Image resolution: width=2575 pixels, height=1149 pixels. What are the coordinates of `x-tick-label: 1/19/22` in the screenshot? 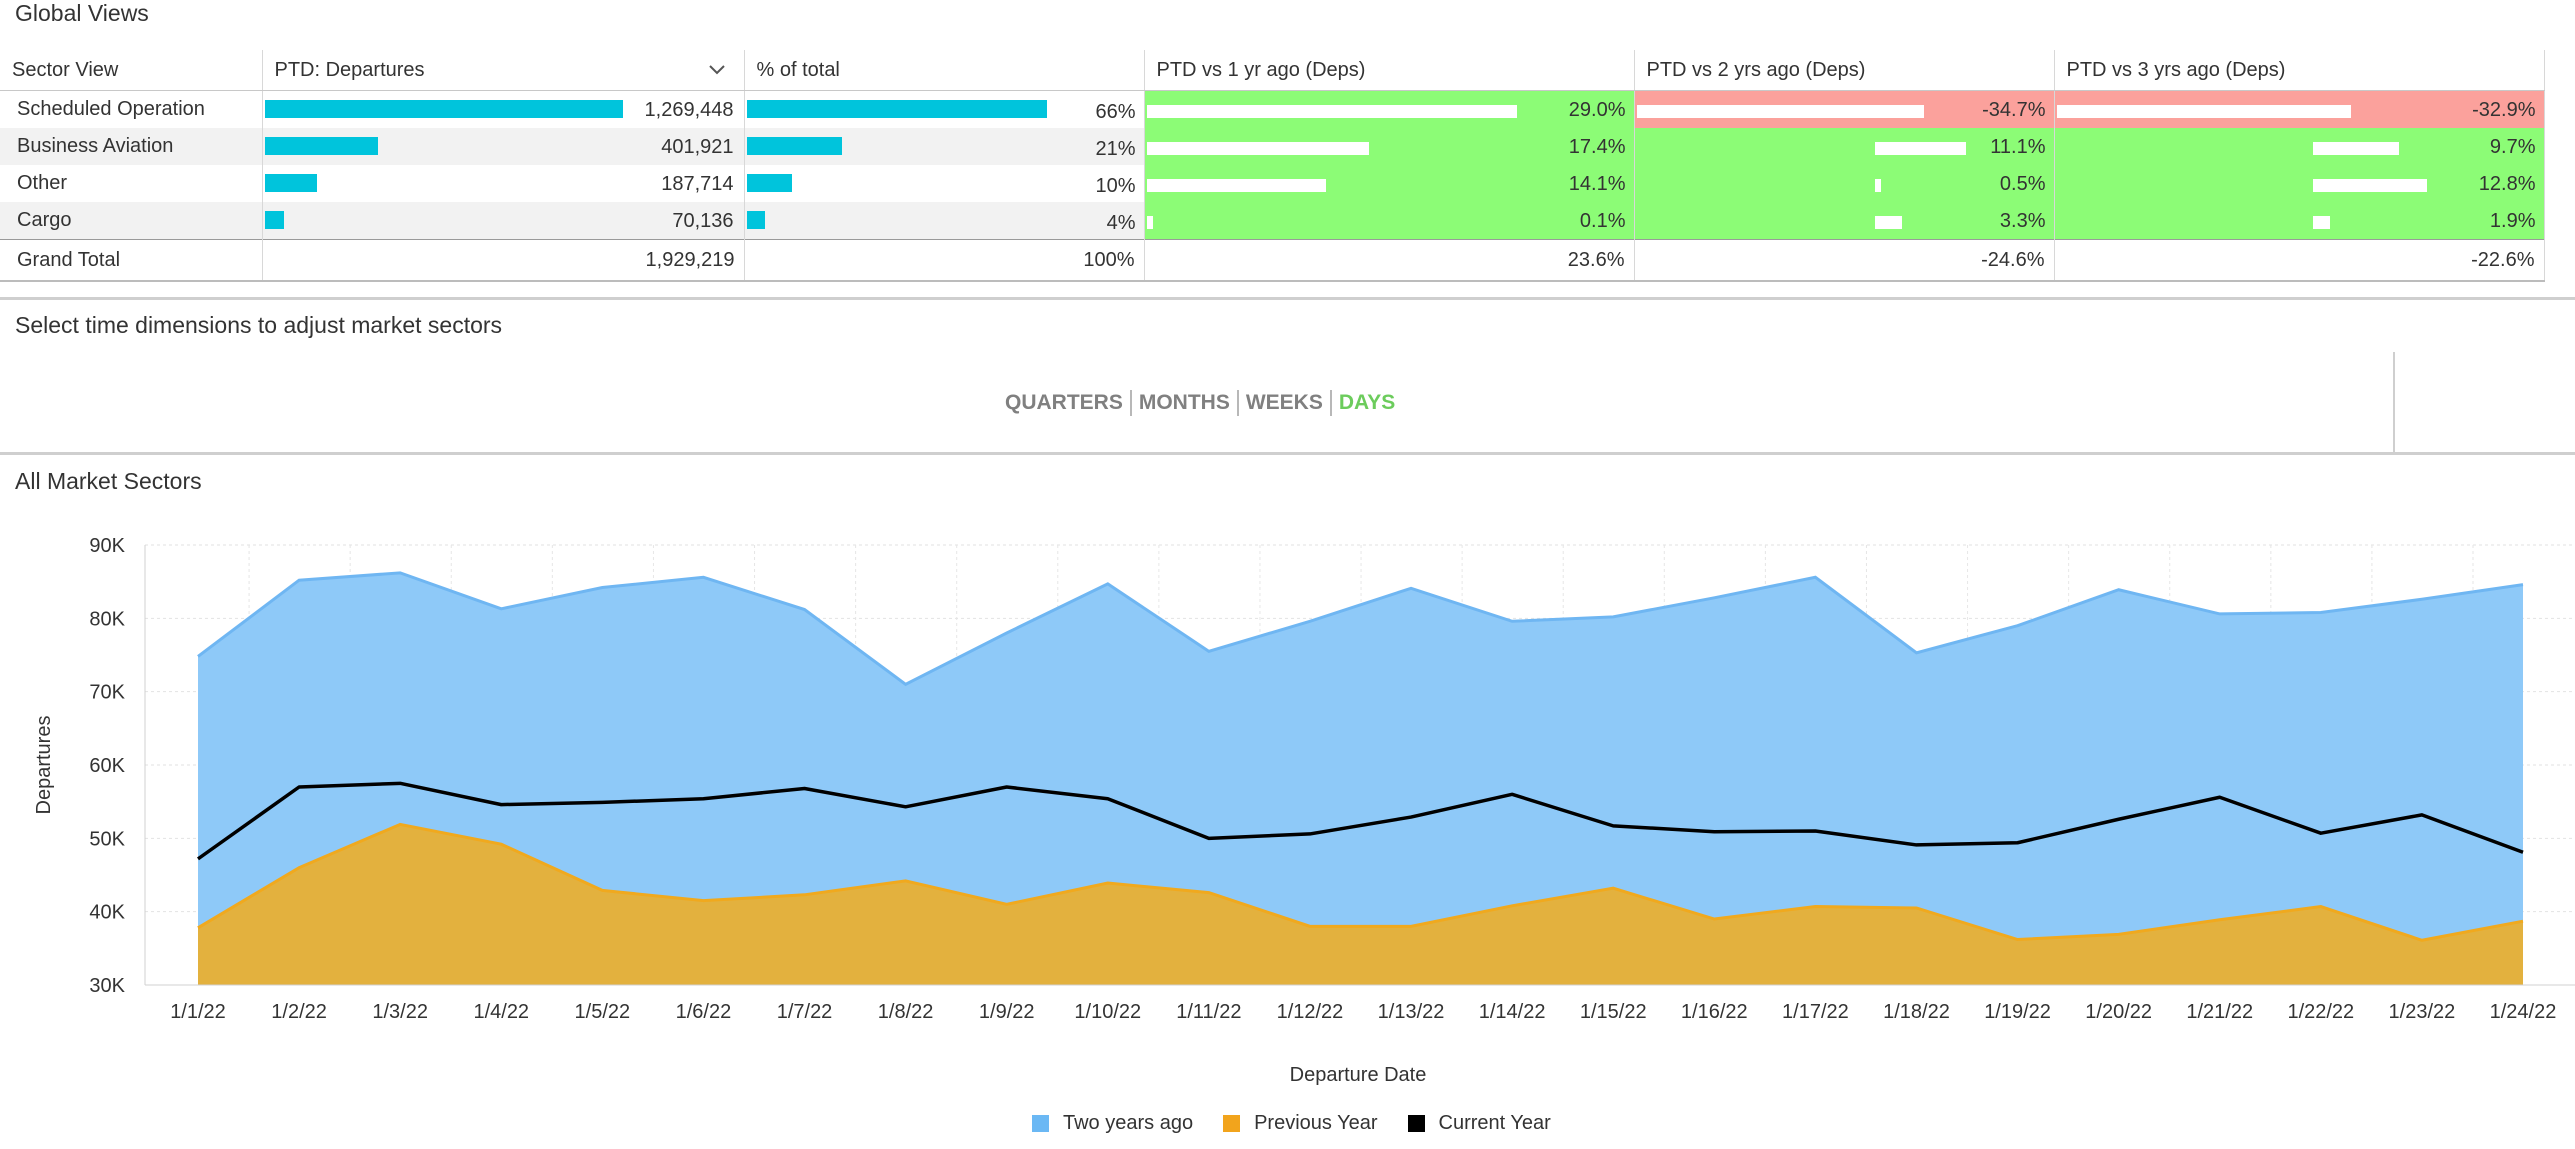 It's located at (2017, 1012).